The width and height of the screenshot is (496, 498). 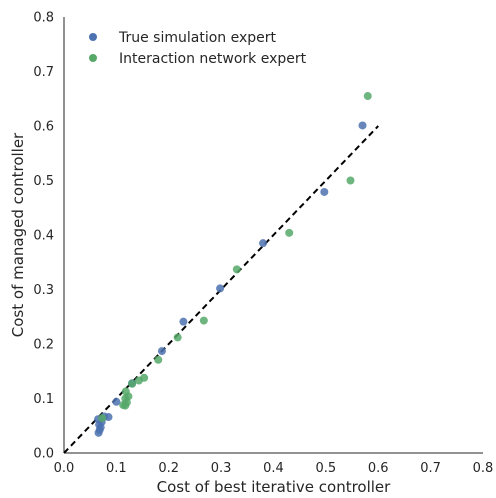 I want to click on y-tick-label: 0.2, so click(x=43, y=345).